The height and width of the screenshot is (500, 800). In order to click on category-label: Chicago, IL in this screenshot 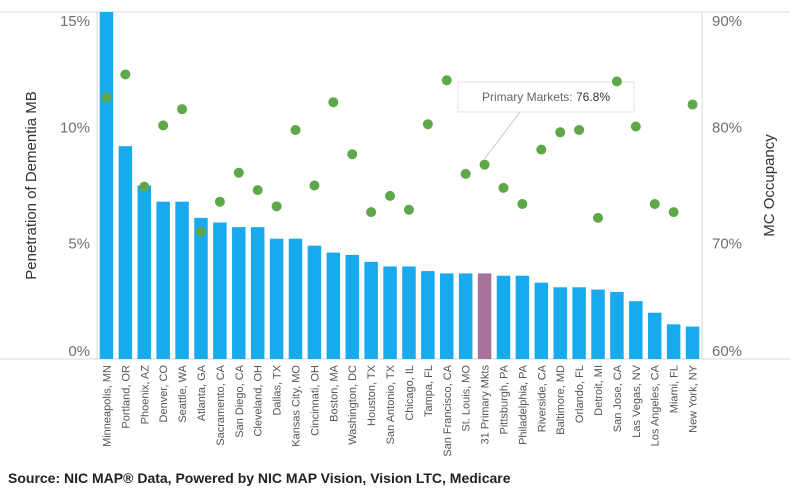, I will do `click(410, 393)`.